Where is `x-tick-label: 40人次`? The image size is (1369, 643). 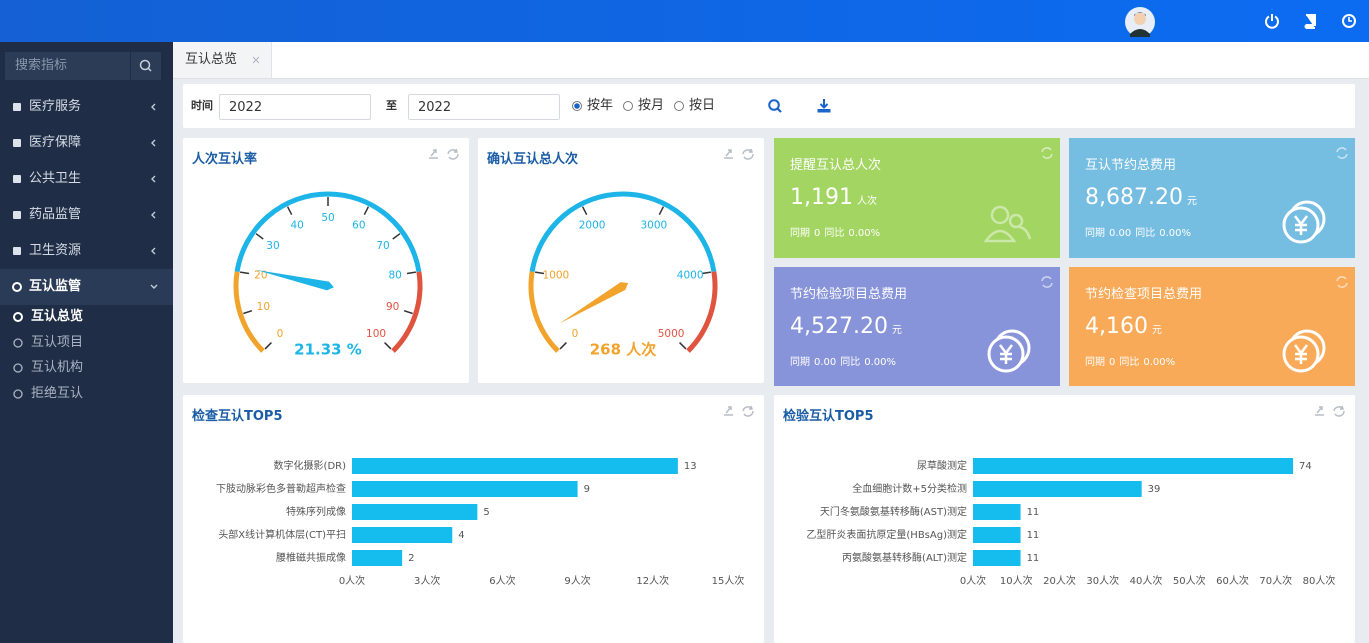 x-tick-label: 40人次 is located at coordinates (1146, 580).